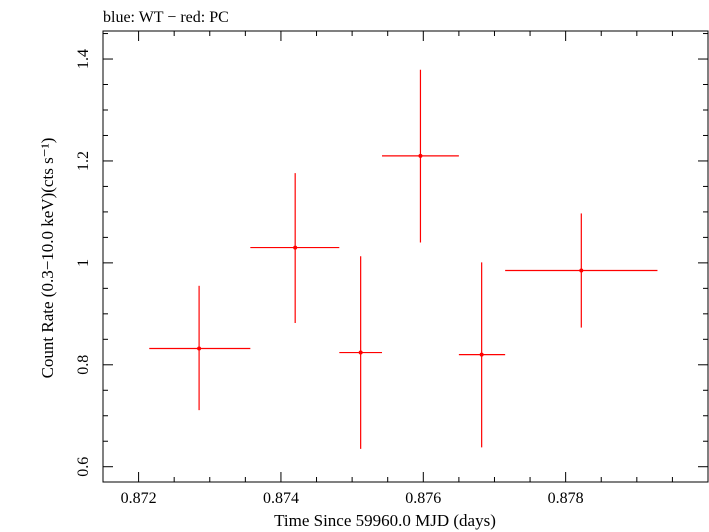 This screenshot has height=532, width=709. I want to click on y-axis-label: Count Rate (0.3−10.0 keV)(cts s⁻¹), so click(47, 258).